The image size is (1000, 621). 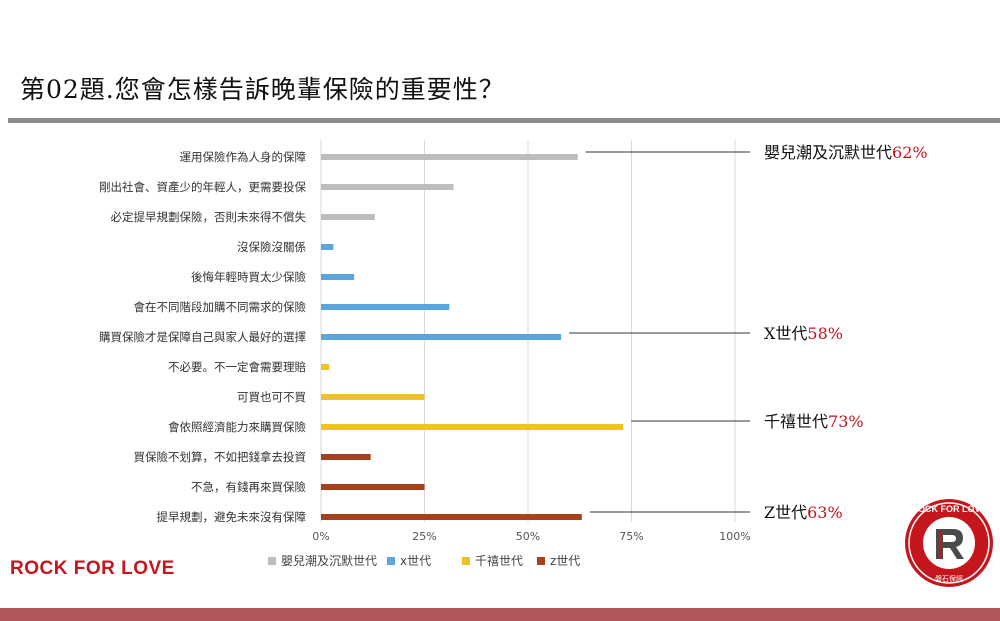 What do you see at coordinates (320, 536) in the screenshot?
I see `x-tick-label: 0%` at bounding box center [320, 536].